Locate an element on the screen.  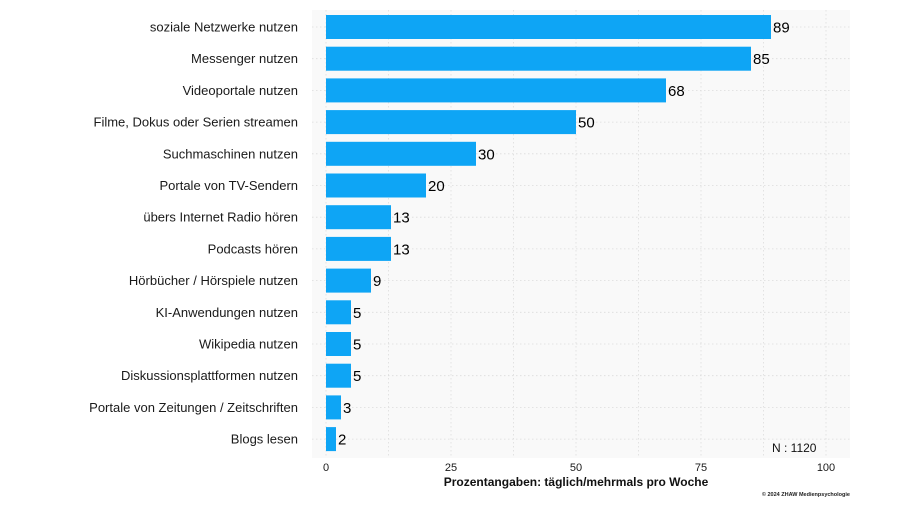
category-label: Videoportale nutzen is located at coordinates (240, 90).